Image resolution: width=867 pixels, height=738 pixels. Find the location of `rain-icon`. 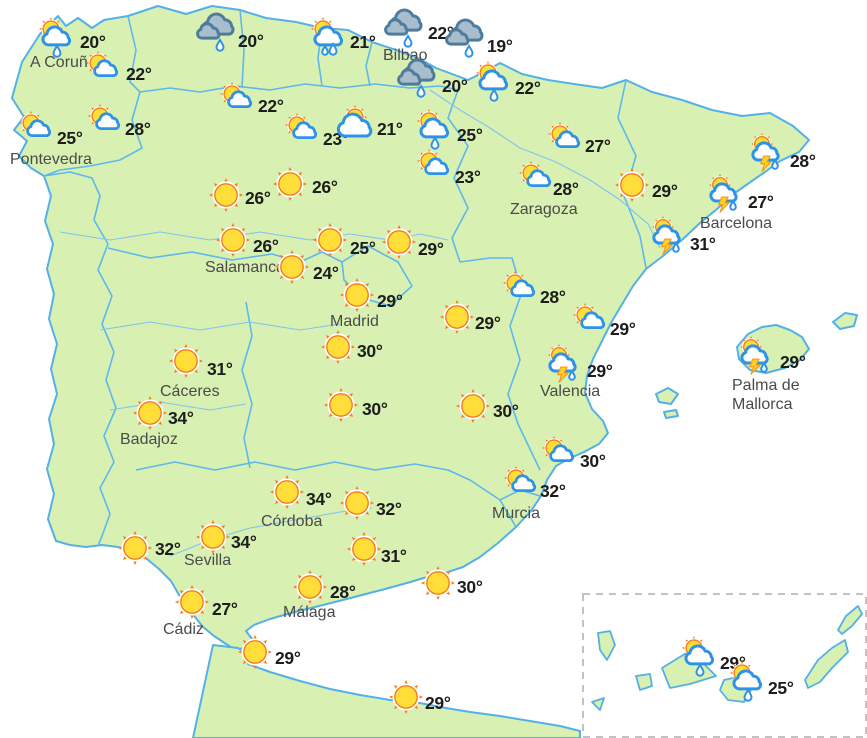

rain-icon is located at coordinates (403, 28).